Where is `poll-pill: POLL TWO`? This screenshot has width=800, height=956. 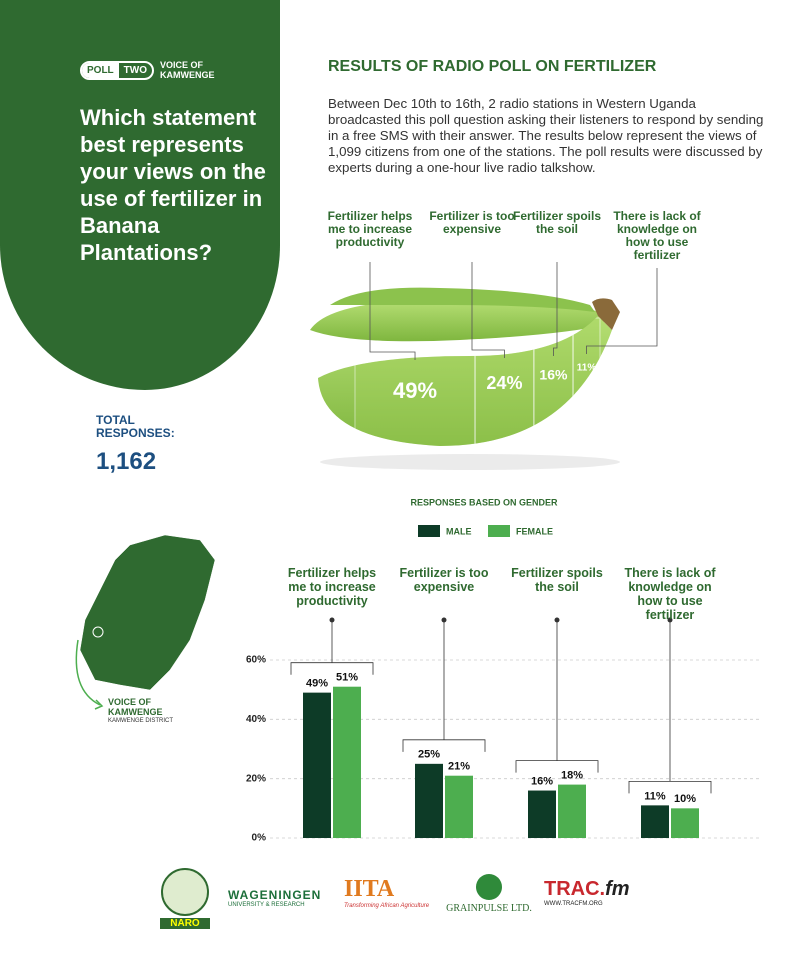
poll-pill: POLL TWO is located at coordinates (117, 70).